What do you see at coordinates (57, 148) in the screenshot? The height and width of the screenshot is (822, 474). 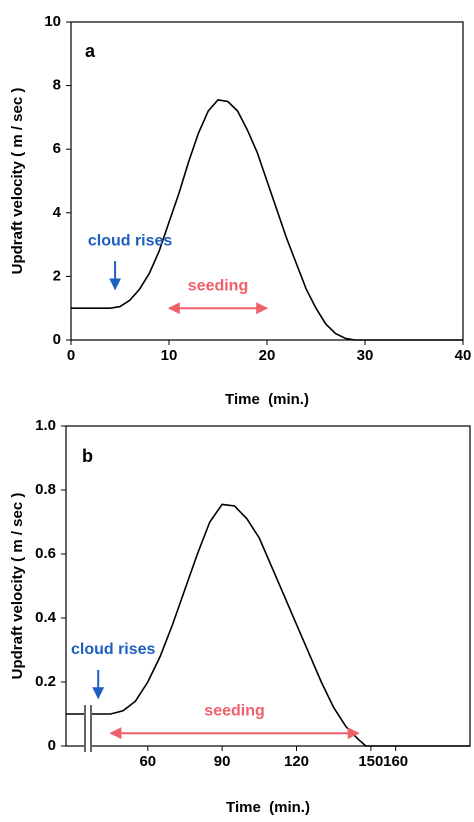 I see `y-tick-label: 6` at bounding box center [57, 148].